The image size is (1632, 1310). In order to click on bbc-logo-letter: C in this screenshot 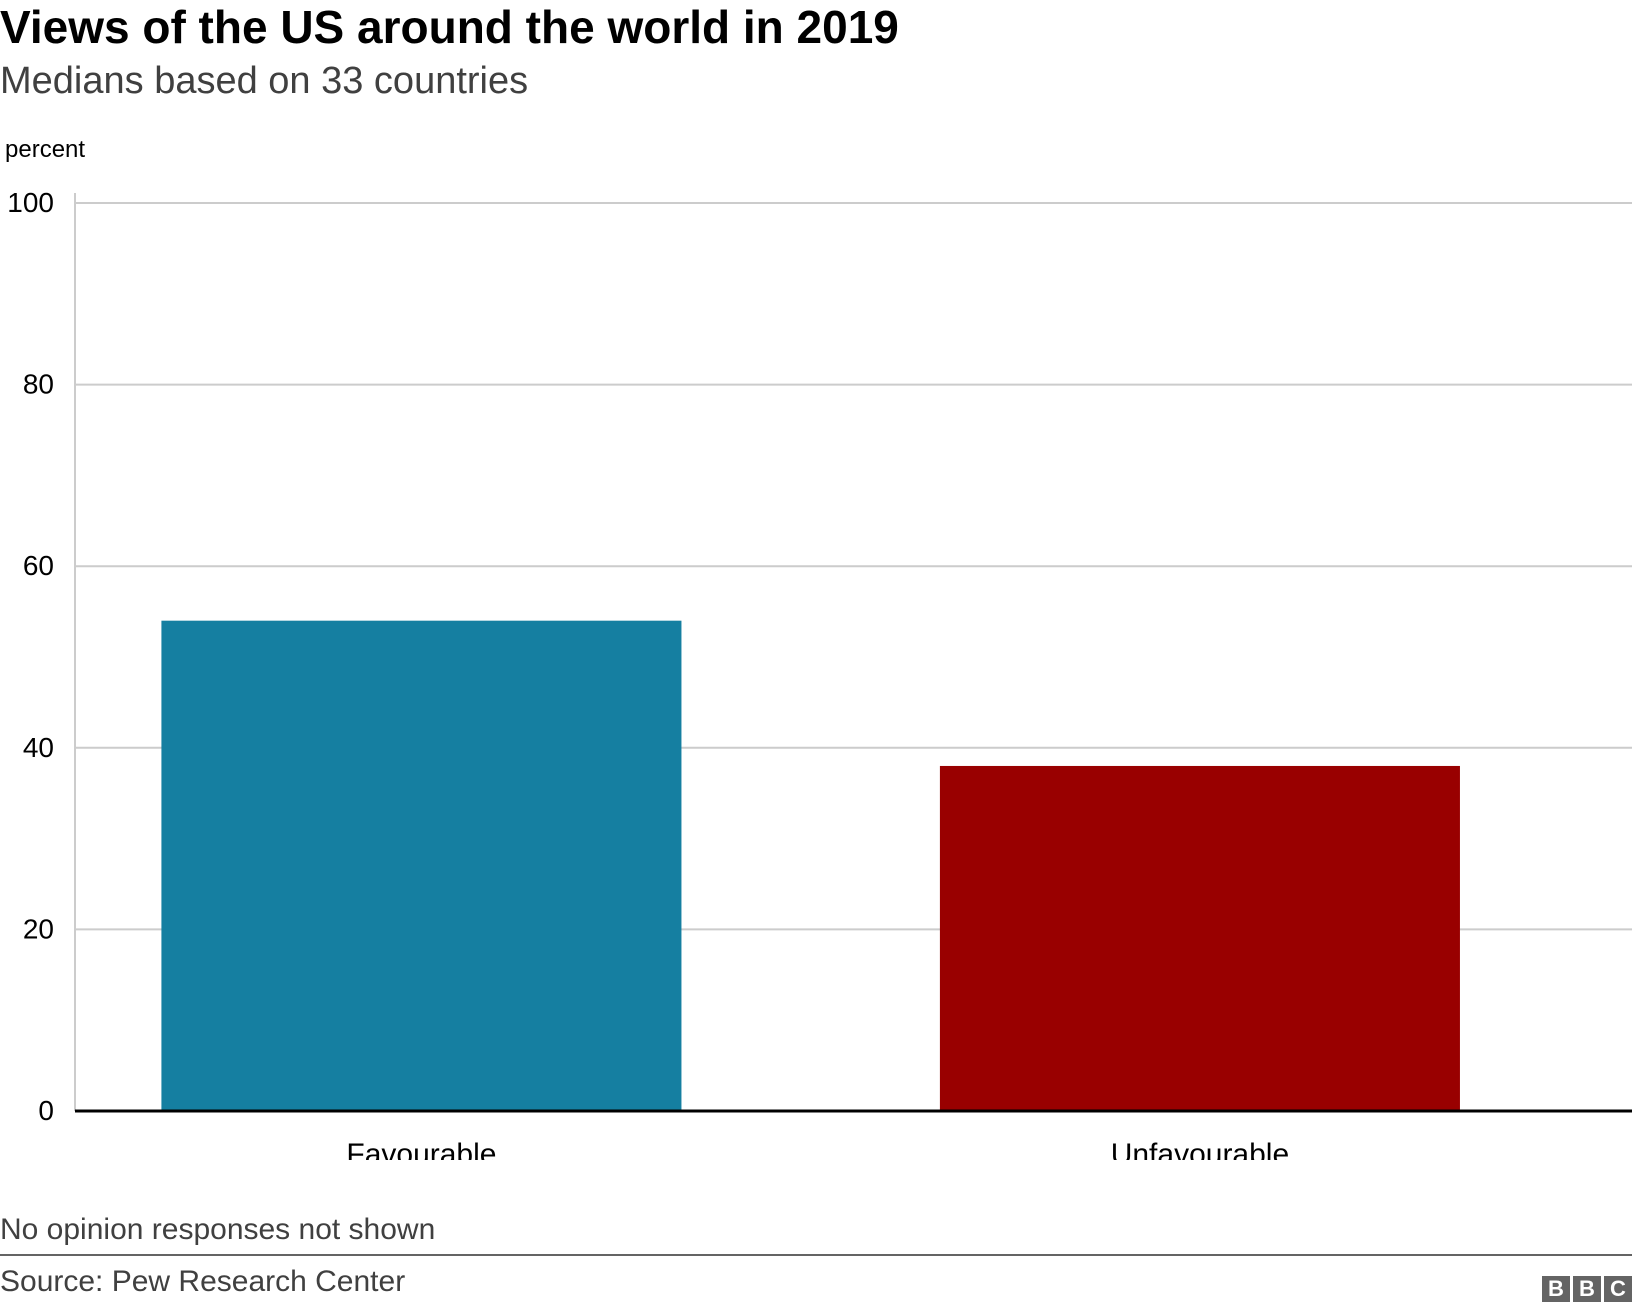, I will do `click(1618, 1289)`.